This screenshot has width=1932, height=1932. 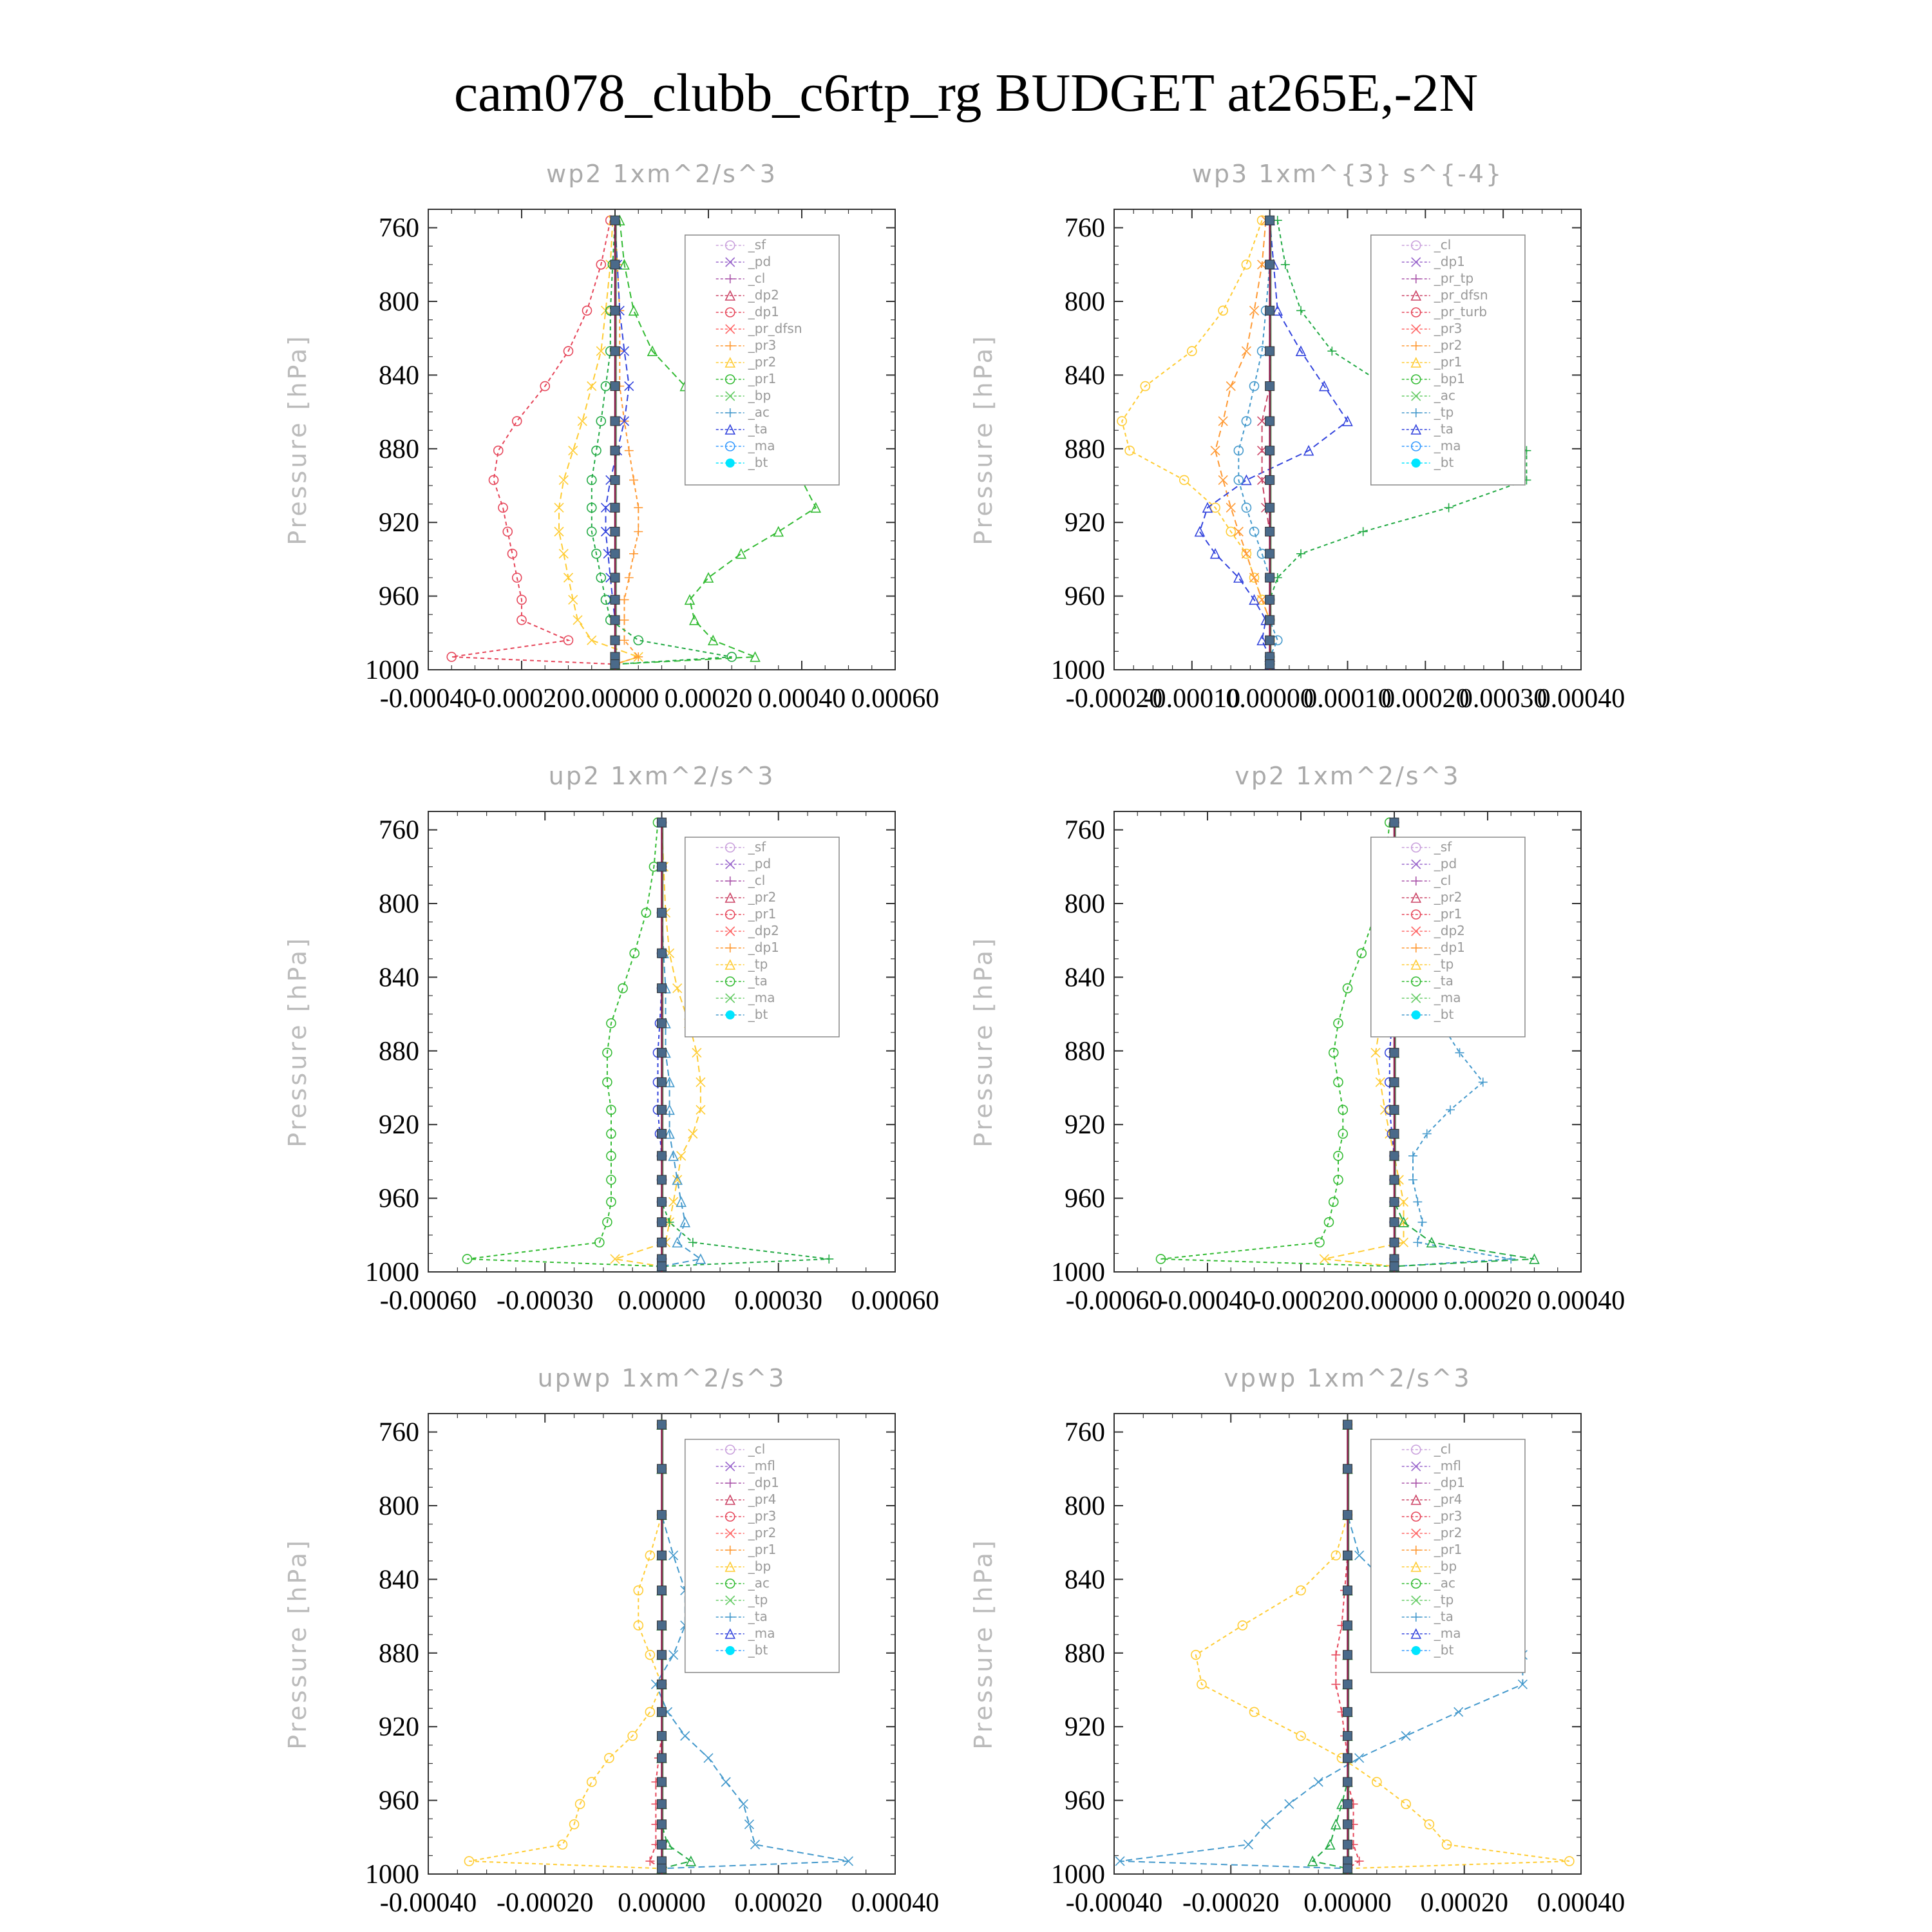 What do you see at coordinates (1461, 295) in the screenshot?
I see `legend-entry: _pr_dfsn` at bounding box center [1461, 295].